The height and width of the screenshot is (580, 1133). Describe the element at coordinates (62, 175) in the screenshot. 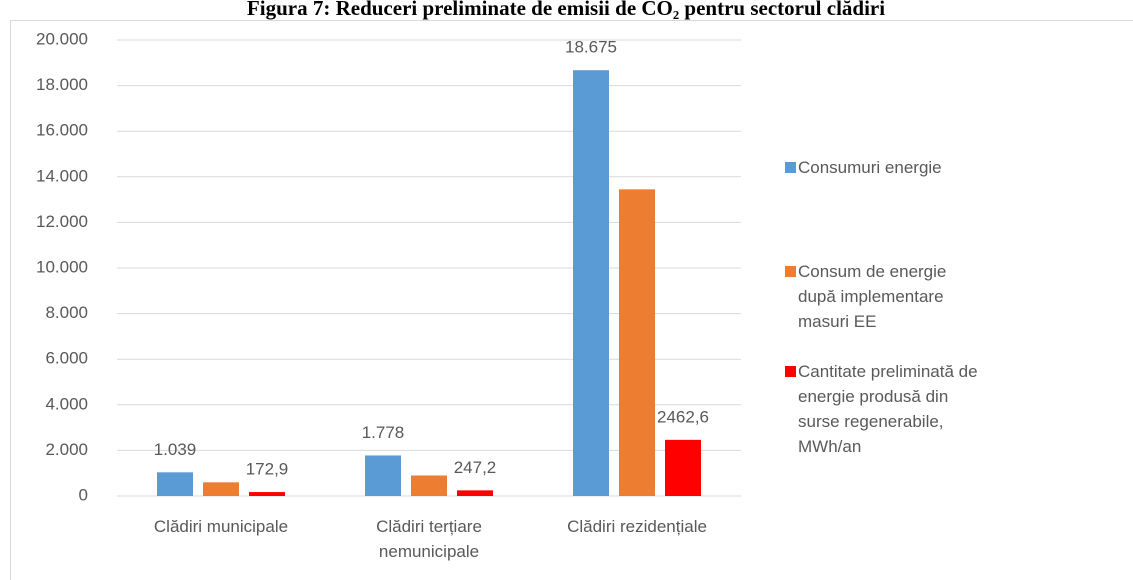

I see `y-tick-label: 14.000` at that location.